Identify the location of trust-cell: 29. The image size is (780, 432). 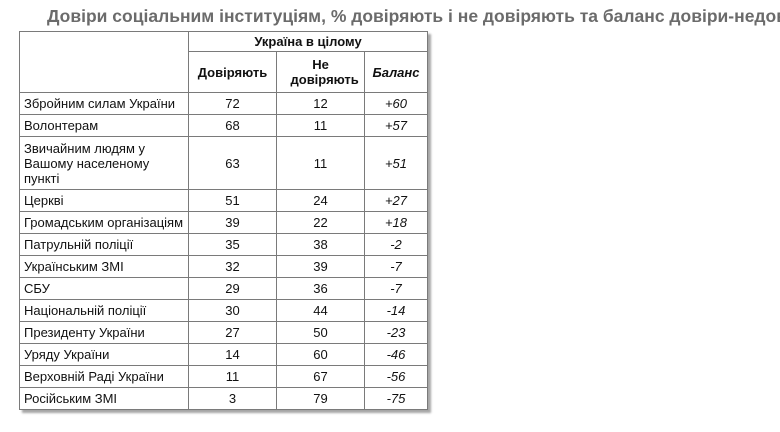
(232, 288).